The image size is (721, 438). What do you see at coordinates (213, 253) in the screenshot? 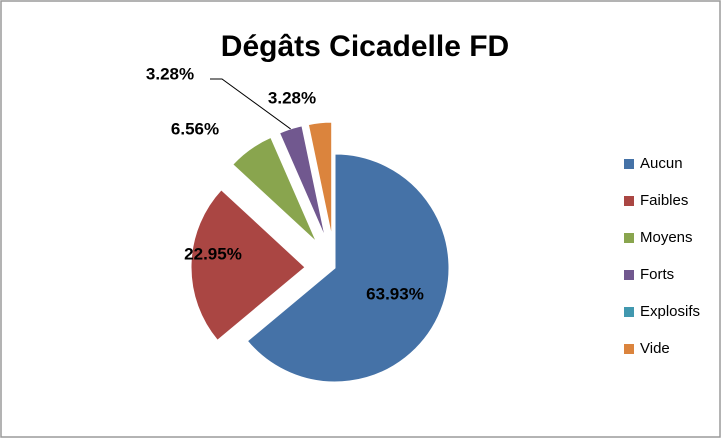
I see `data-label: 22.95%` at bounding box center [213, 253].